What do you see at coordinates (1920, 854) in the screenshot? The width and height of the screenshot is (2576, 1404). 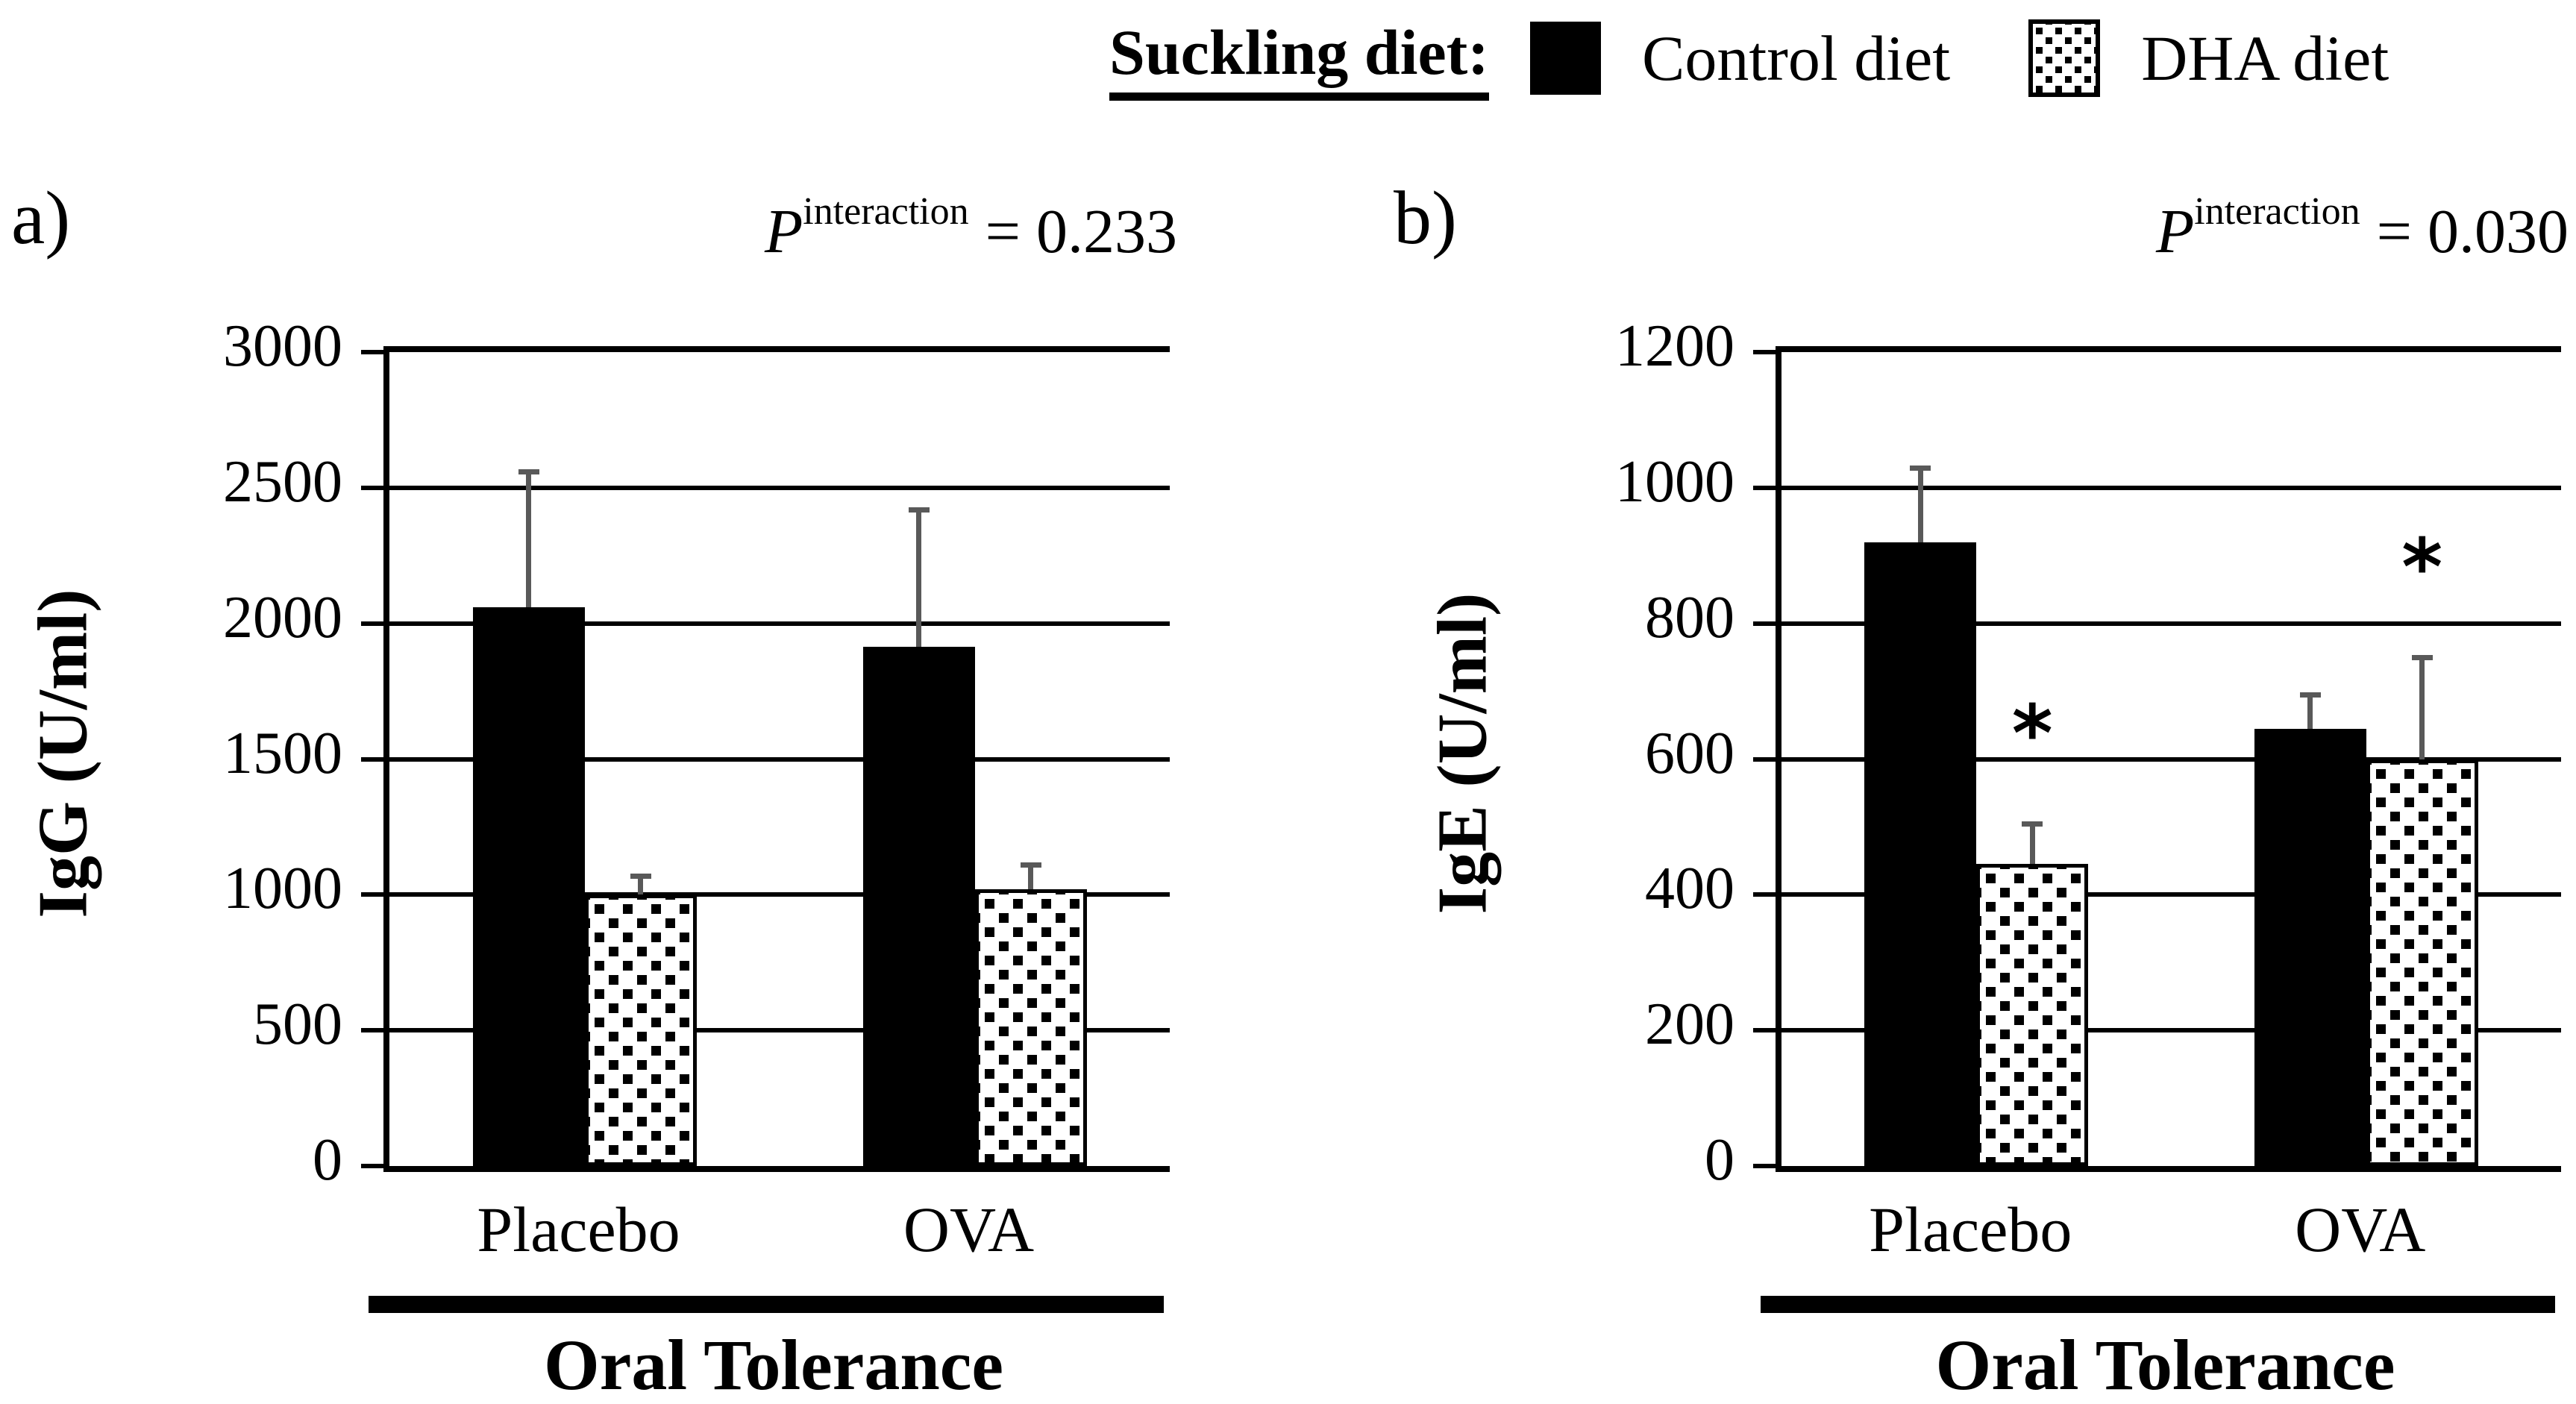 I see `bar-b-placebo-control` at bounding box center [1920, 854].